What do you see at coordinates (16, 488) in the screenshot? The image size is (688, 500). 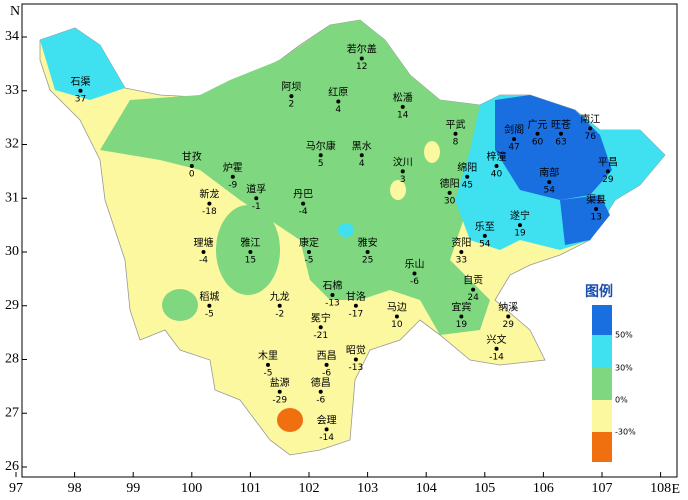 I see `x-tick-label: 97` at bounding box center [16, 488].